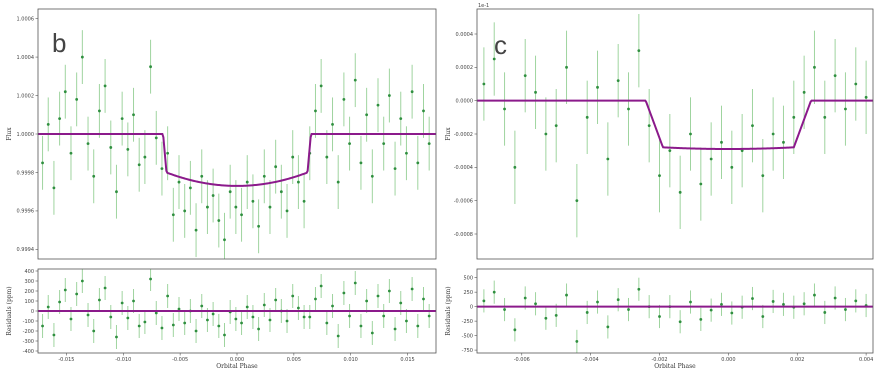  I want to click on panel-b-flux-ytick-label-4: 1.0002, so click(26, 96).